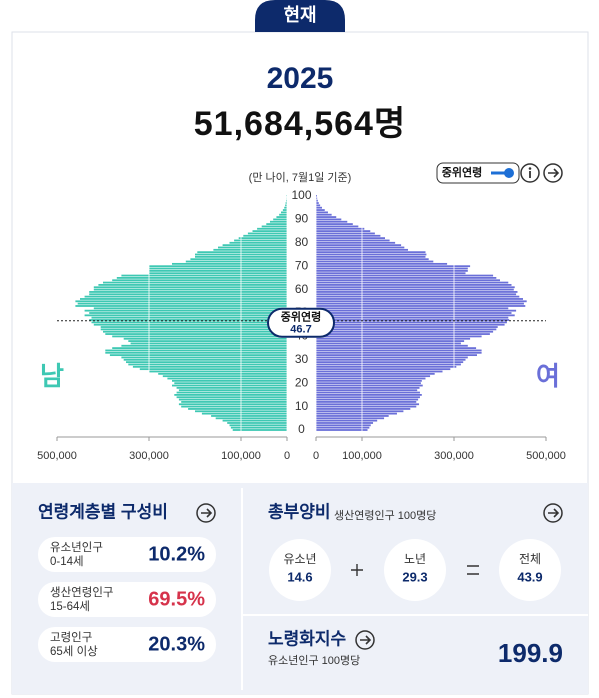  What do you see at coordinates (241, 456) in the screenshot?
I see `x-tick-label: 100,000` at bounding box center [241, 456].